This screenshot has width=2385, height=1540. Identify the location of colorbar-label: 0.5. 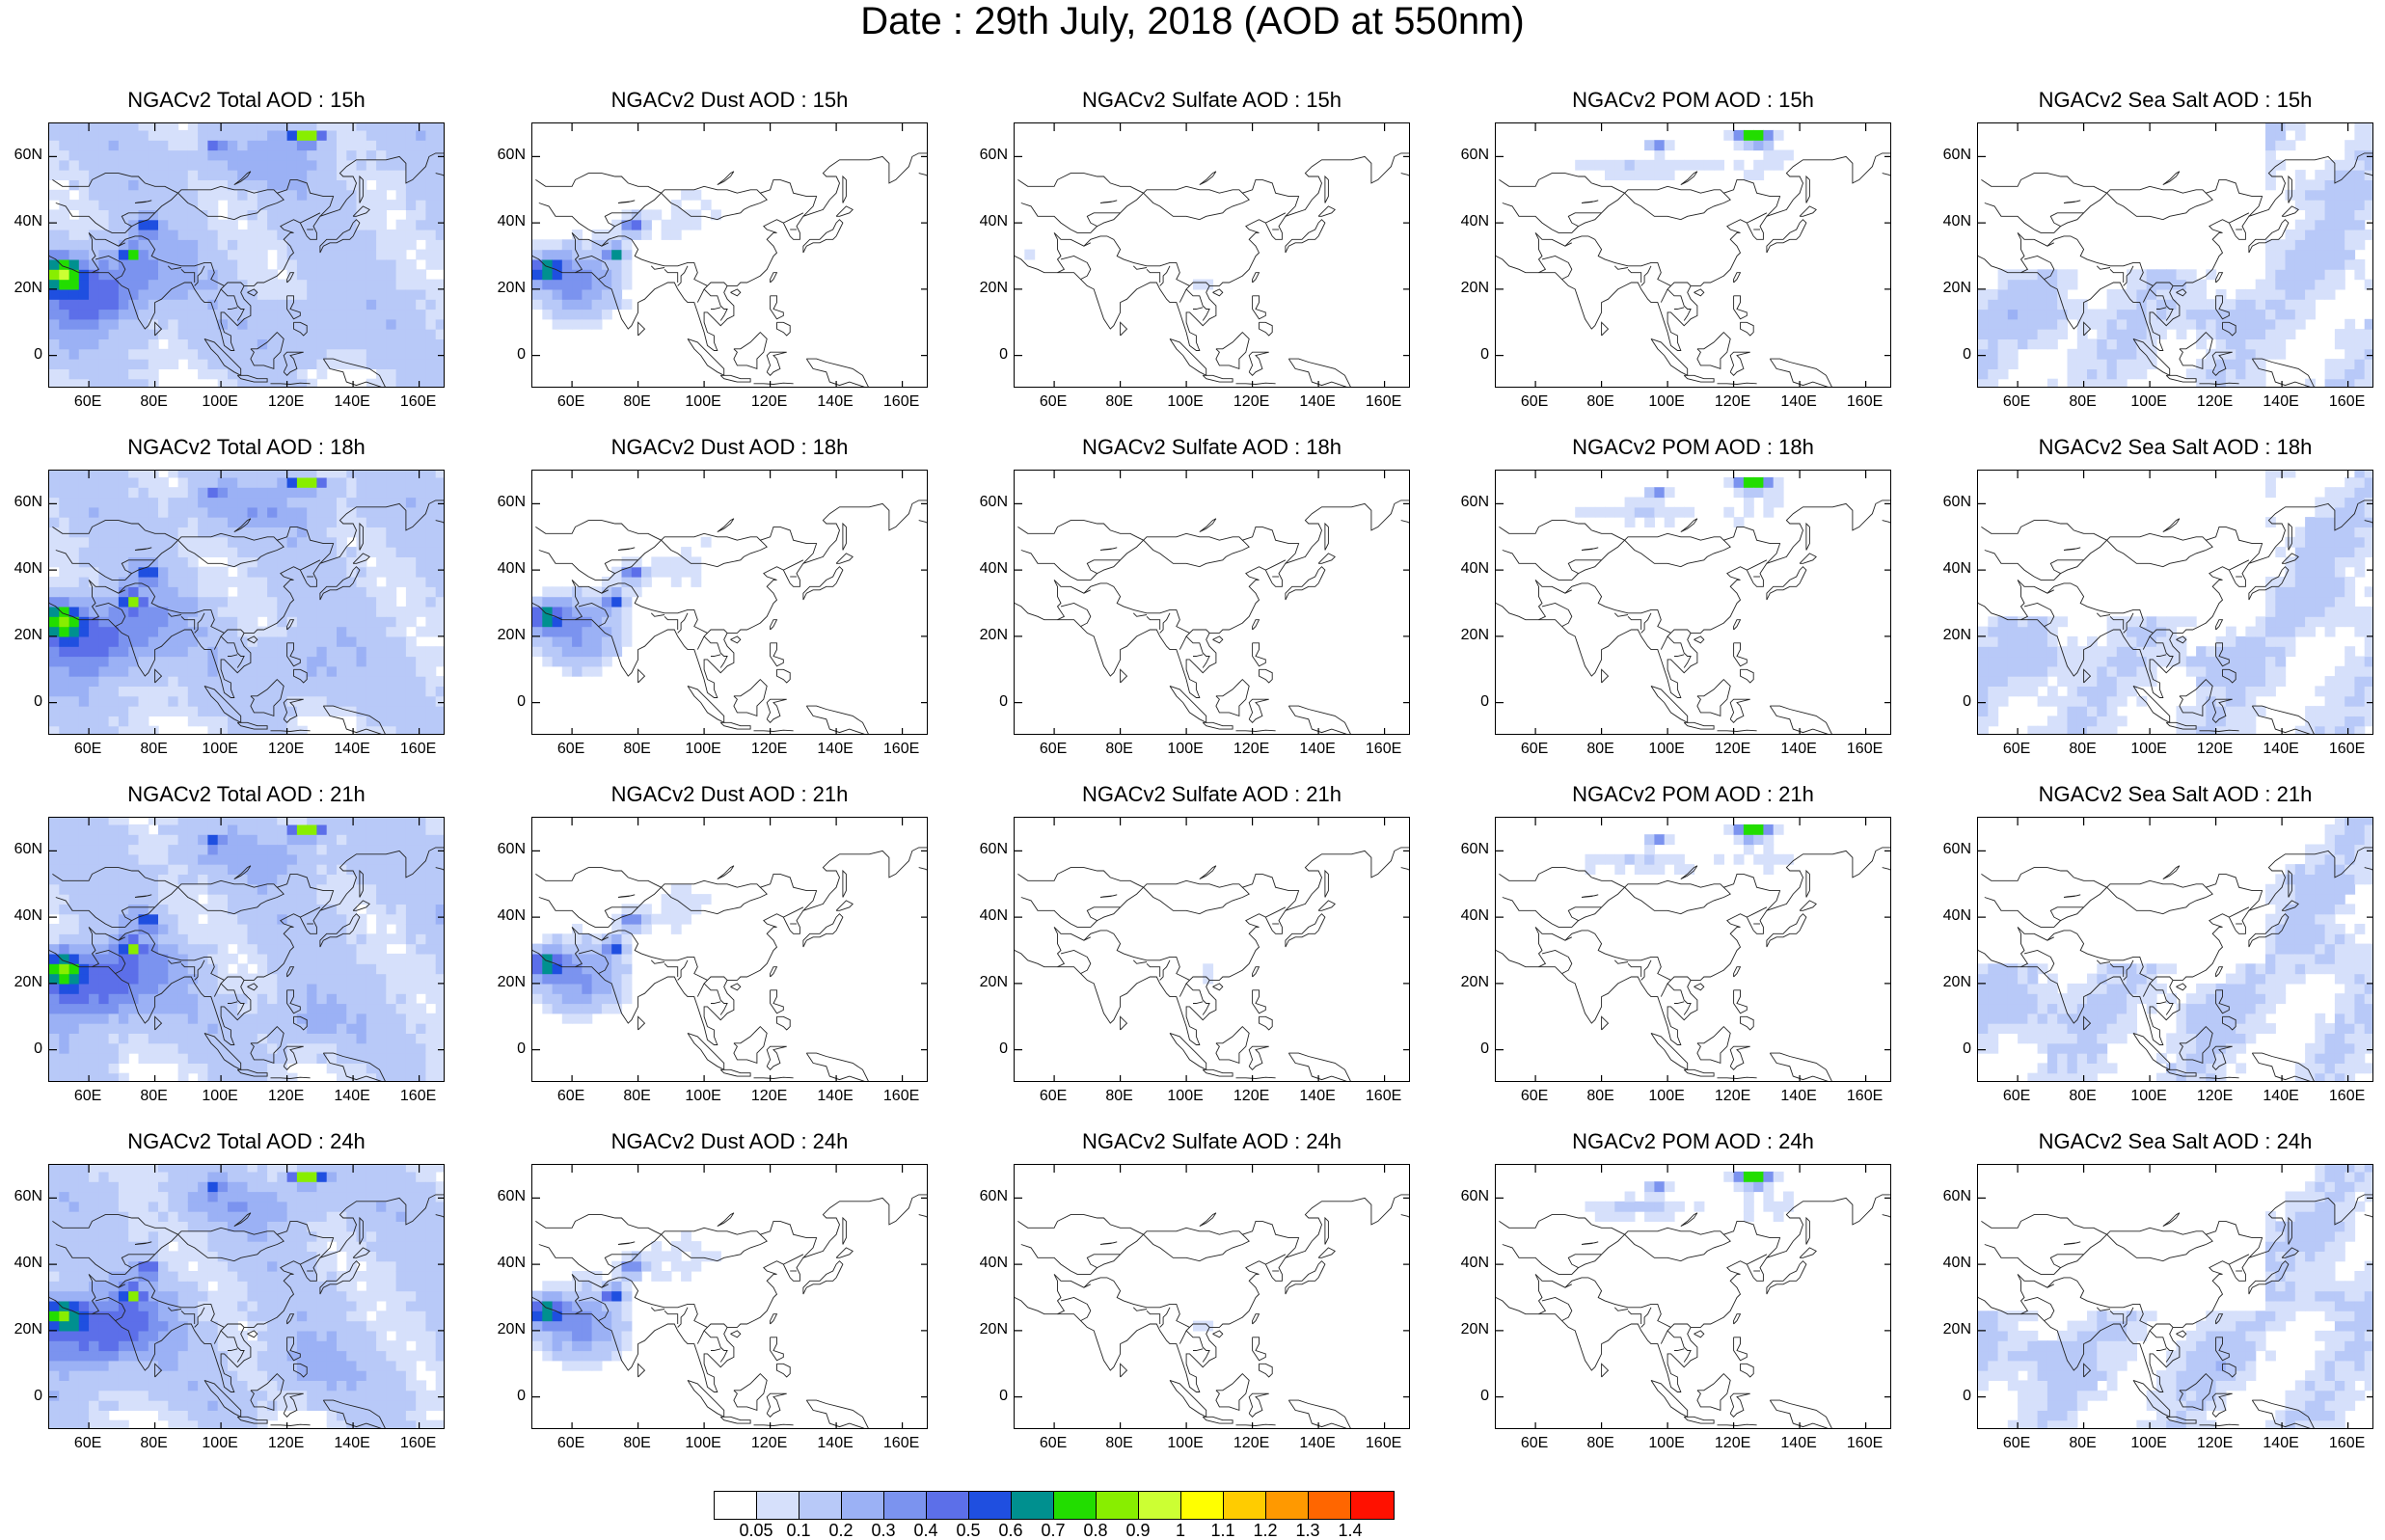
(968, 1530).